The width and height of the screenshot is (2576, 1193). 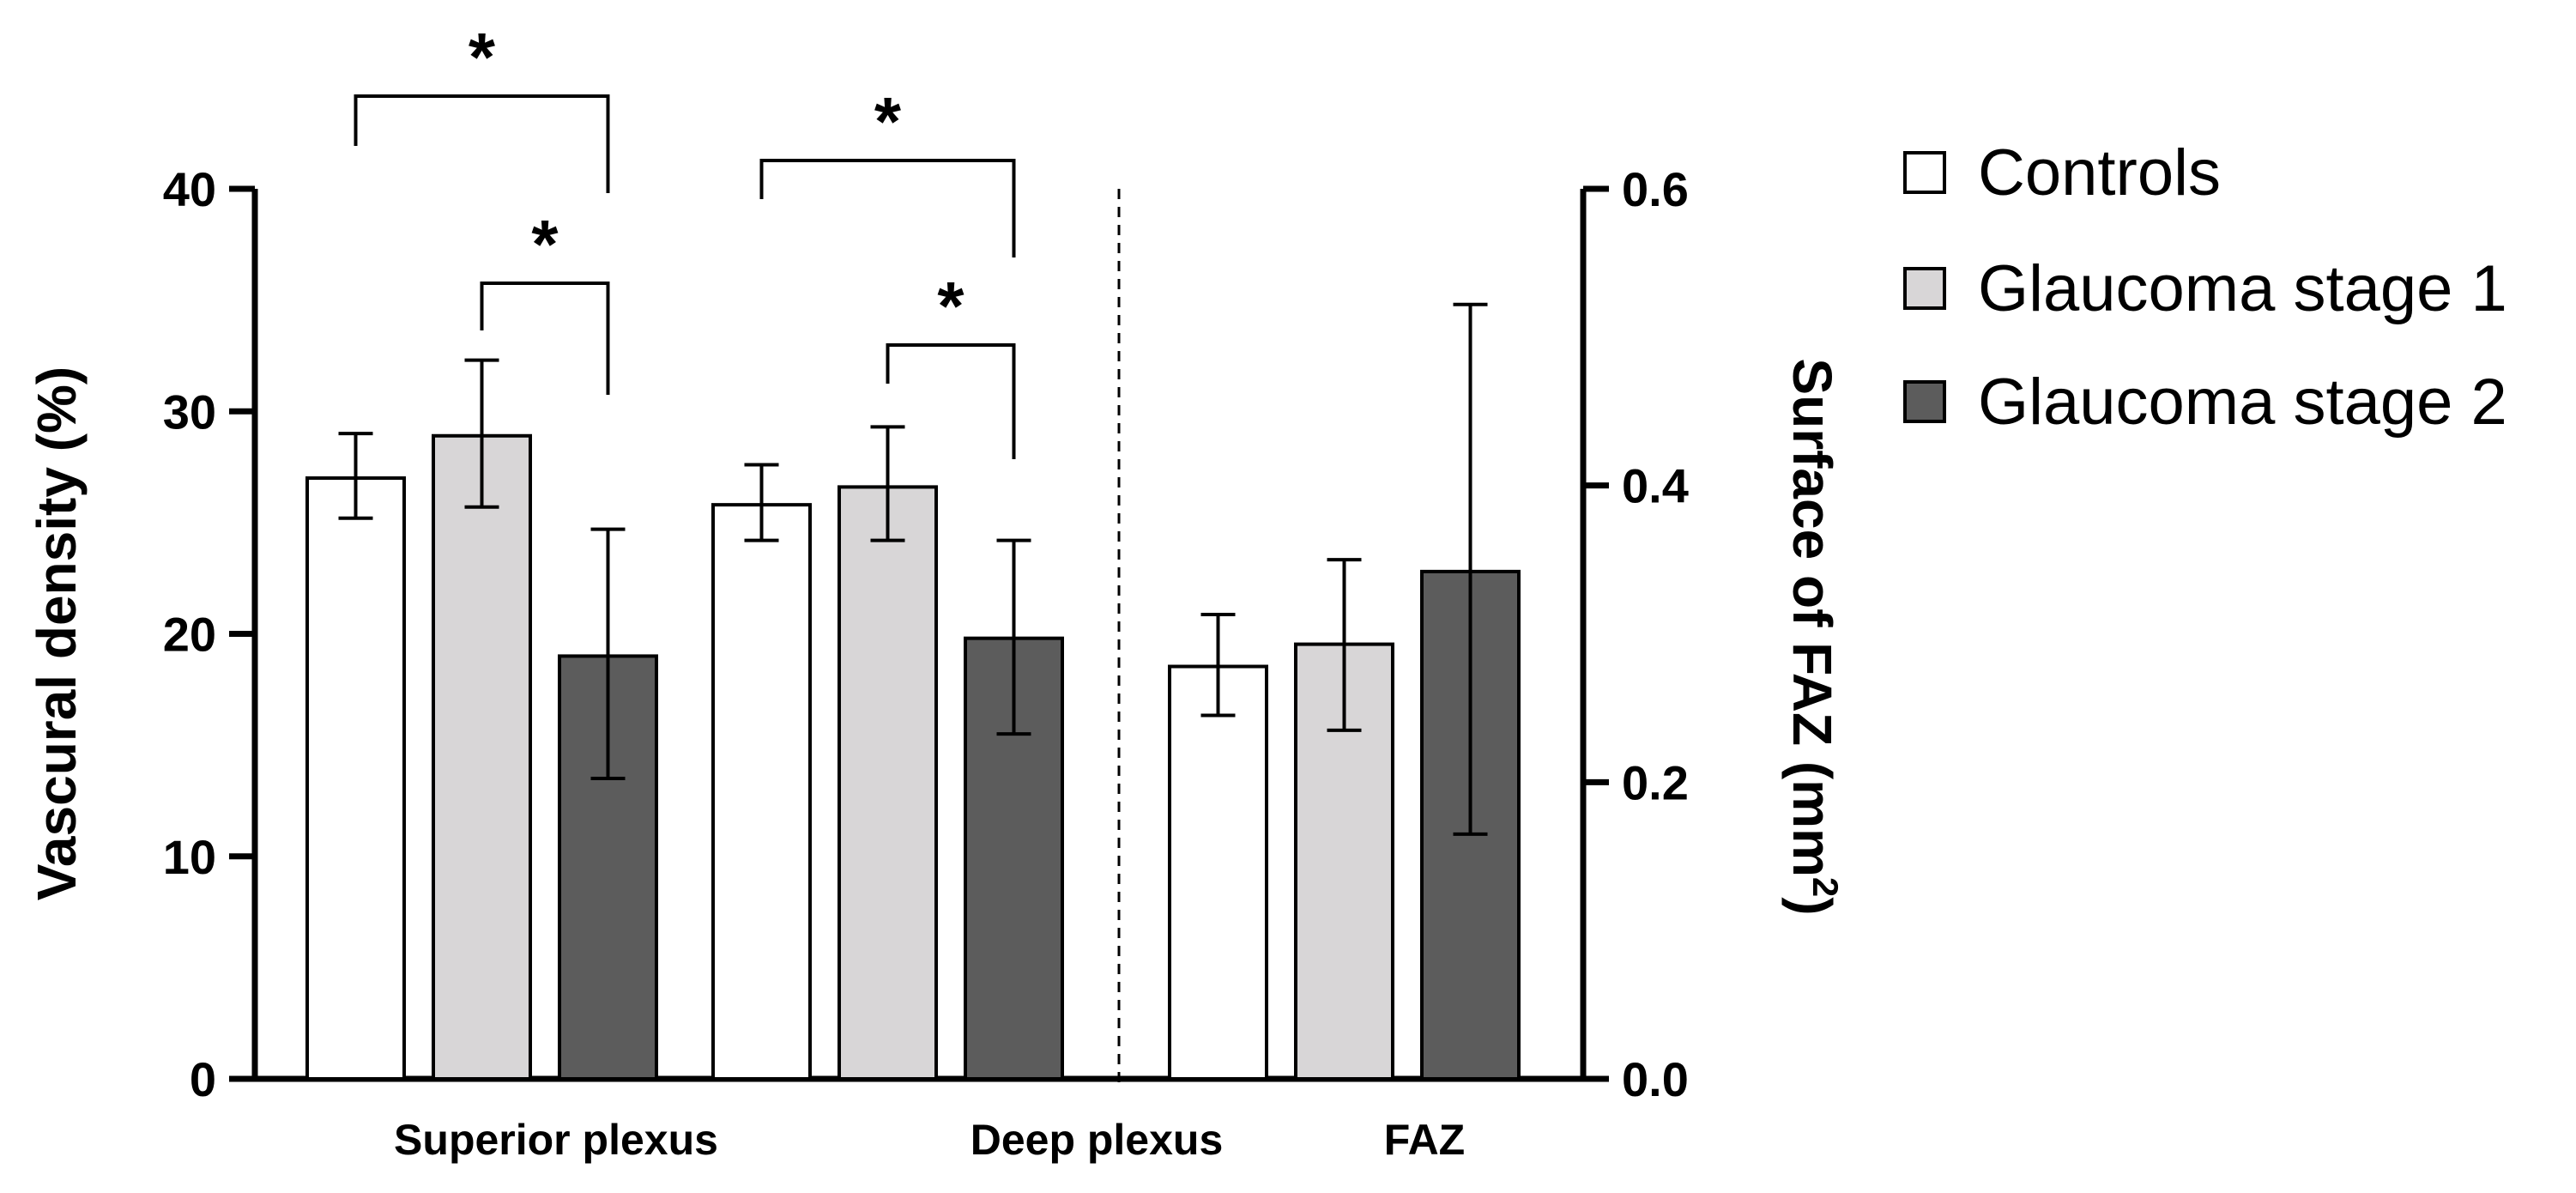 What do you see at coordinates (1827, 887) in the screenshot?
I see `right-axis-title-sup: 2` at bounding box center [1827, 887].